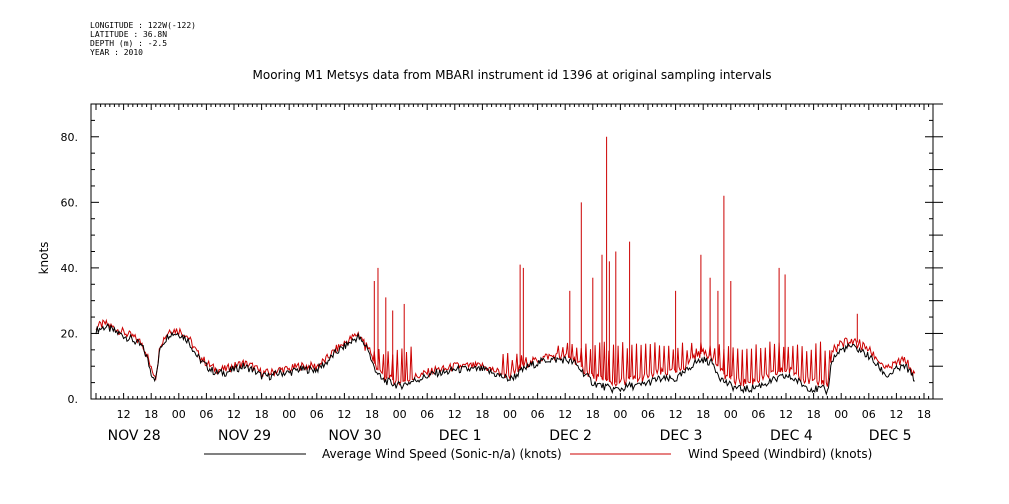 Image resolution: width=1009 pixels, height=504 pixels. I want to click on series-line-average, so click(505, 359).